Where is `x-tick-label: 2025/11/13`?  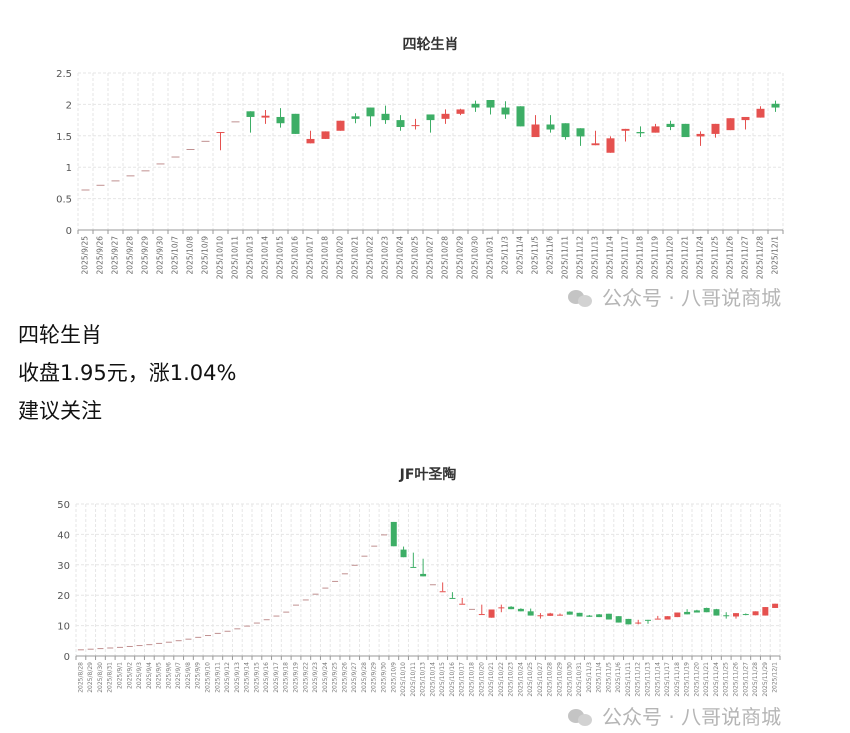 x-tick-label: 2025/11/13 is located at coordinates (595, 257).